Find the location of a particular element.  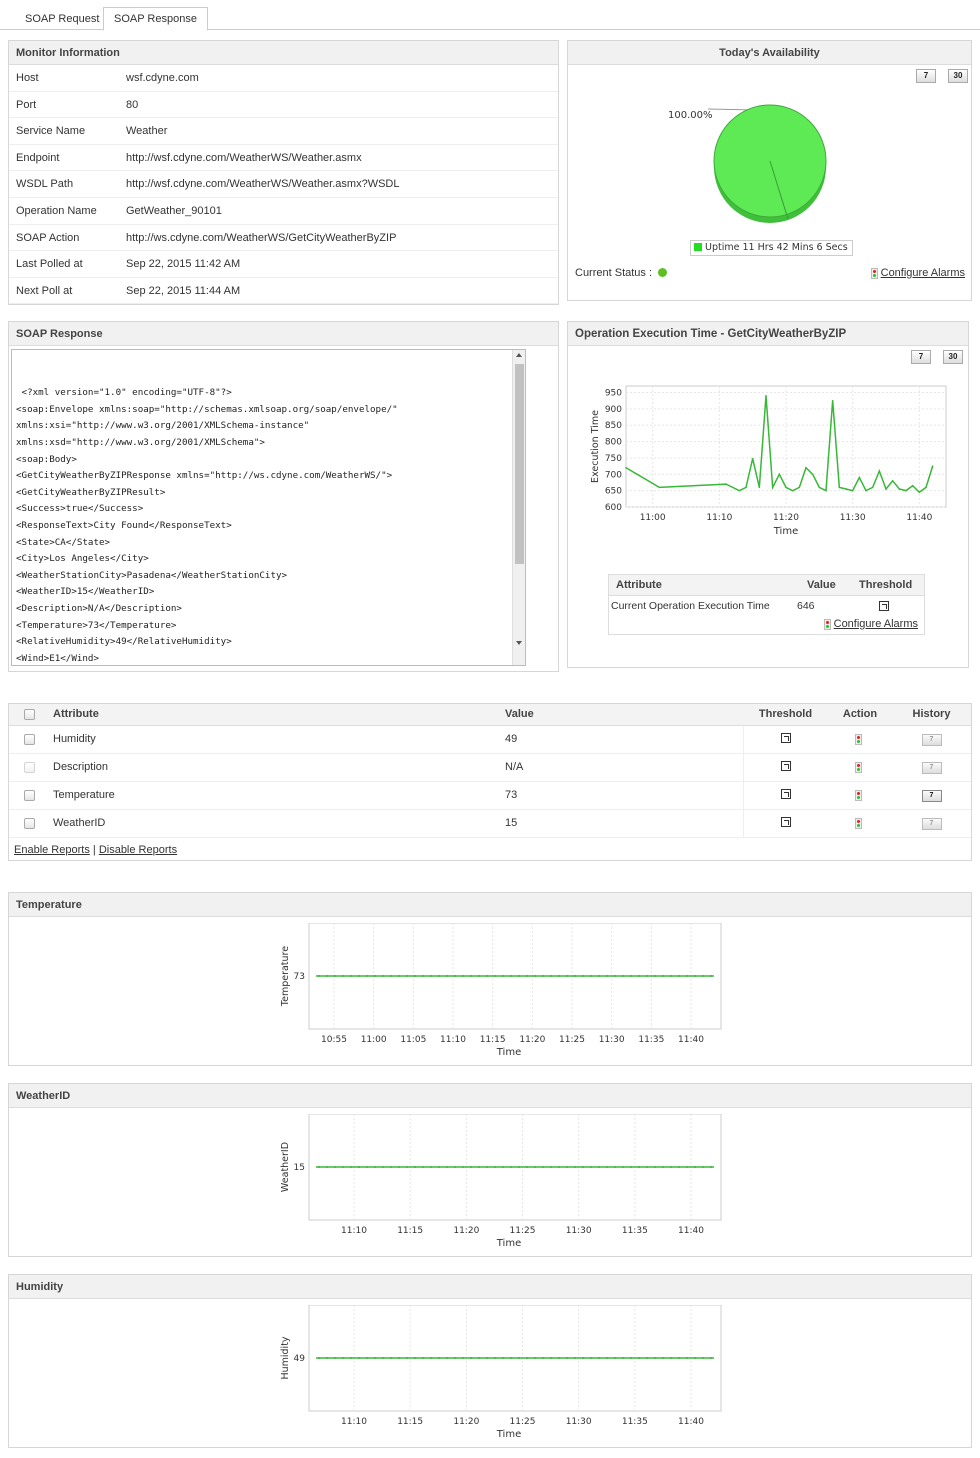

tab-soap-response: SOAP Response is located at coordinates (155, 19).